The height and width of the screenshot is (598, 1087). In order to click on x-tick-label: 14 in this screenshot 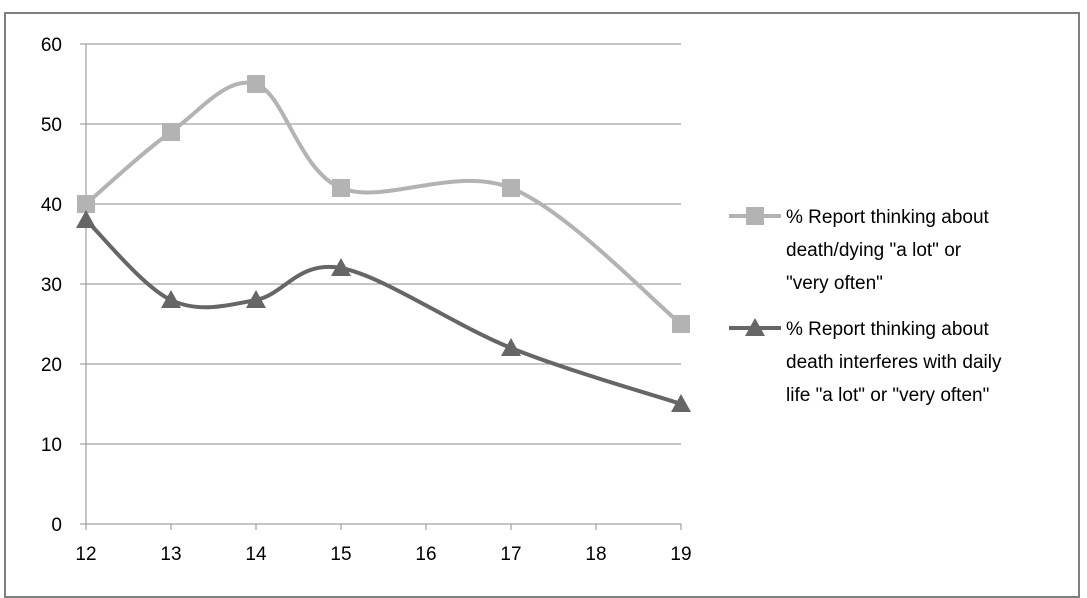, I will do `click(256, 554)`.